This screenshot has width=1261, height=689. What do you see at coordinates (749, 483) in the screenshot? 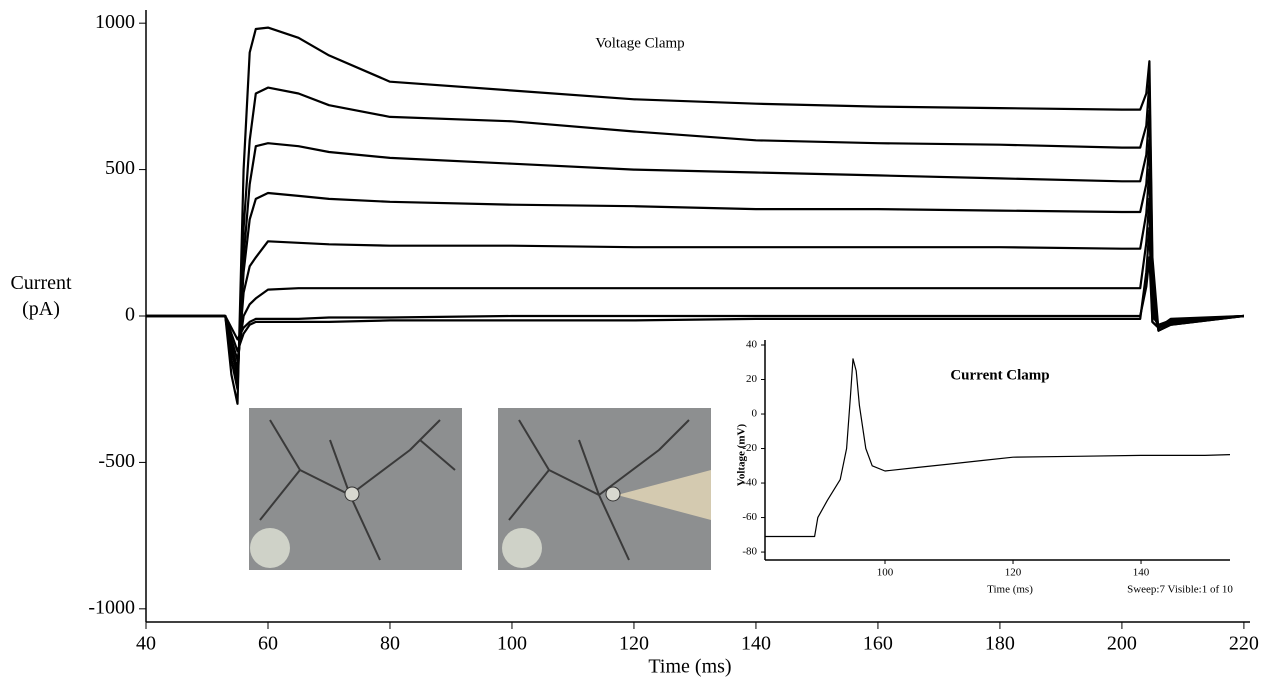
I see `y-tick-label: -40` at bounding box center [749, 483].